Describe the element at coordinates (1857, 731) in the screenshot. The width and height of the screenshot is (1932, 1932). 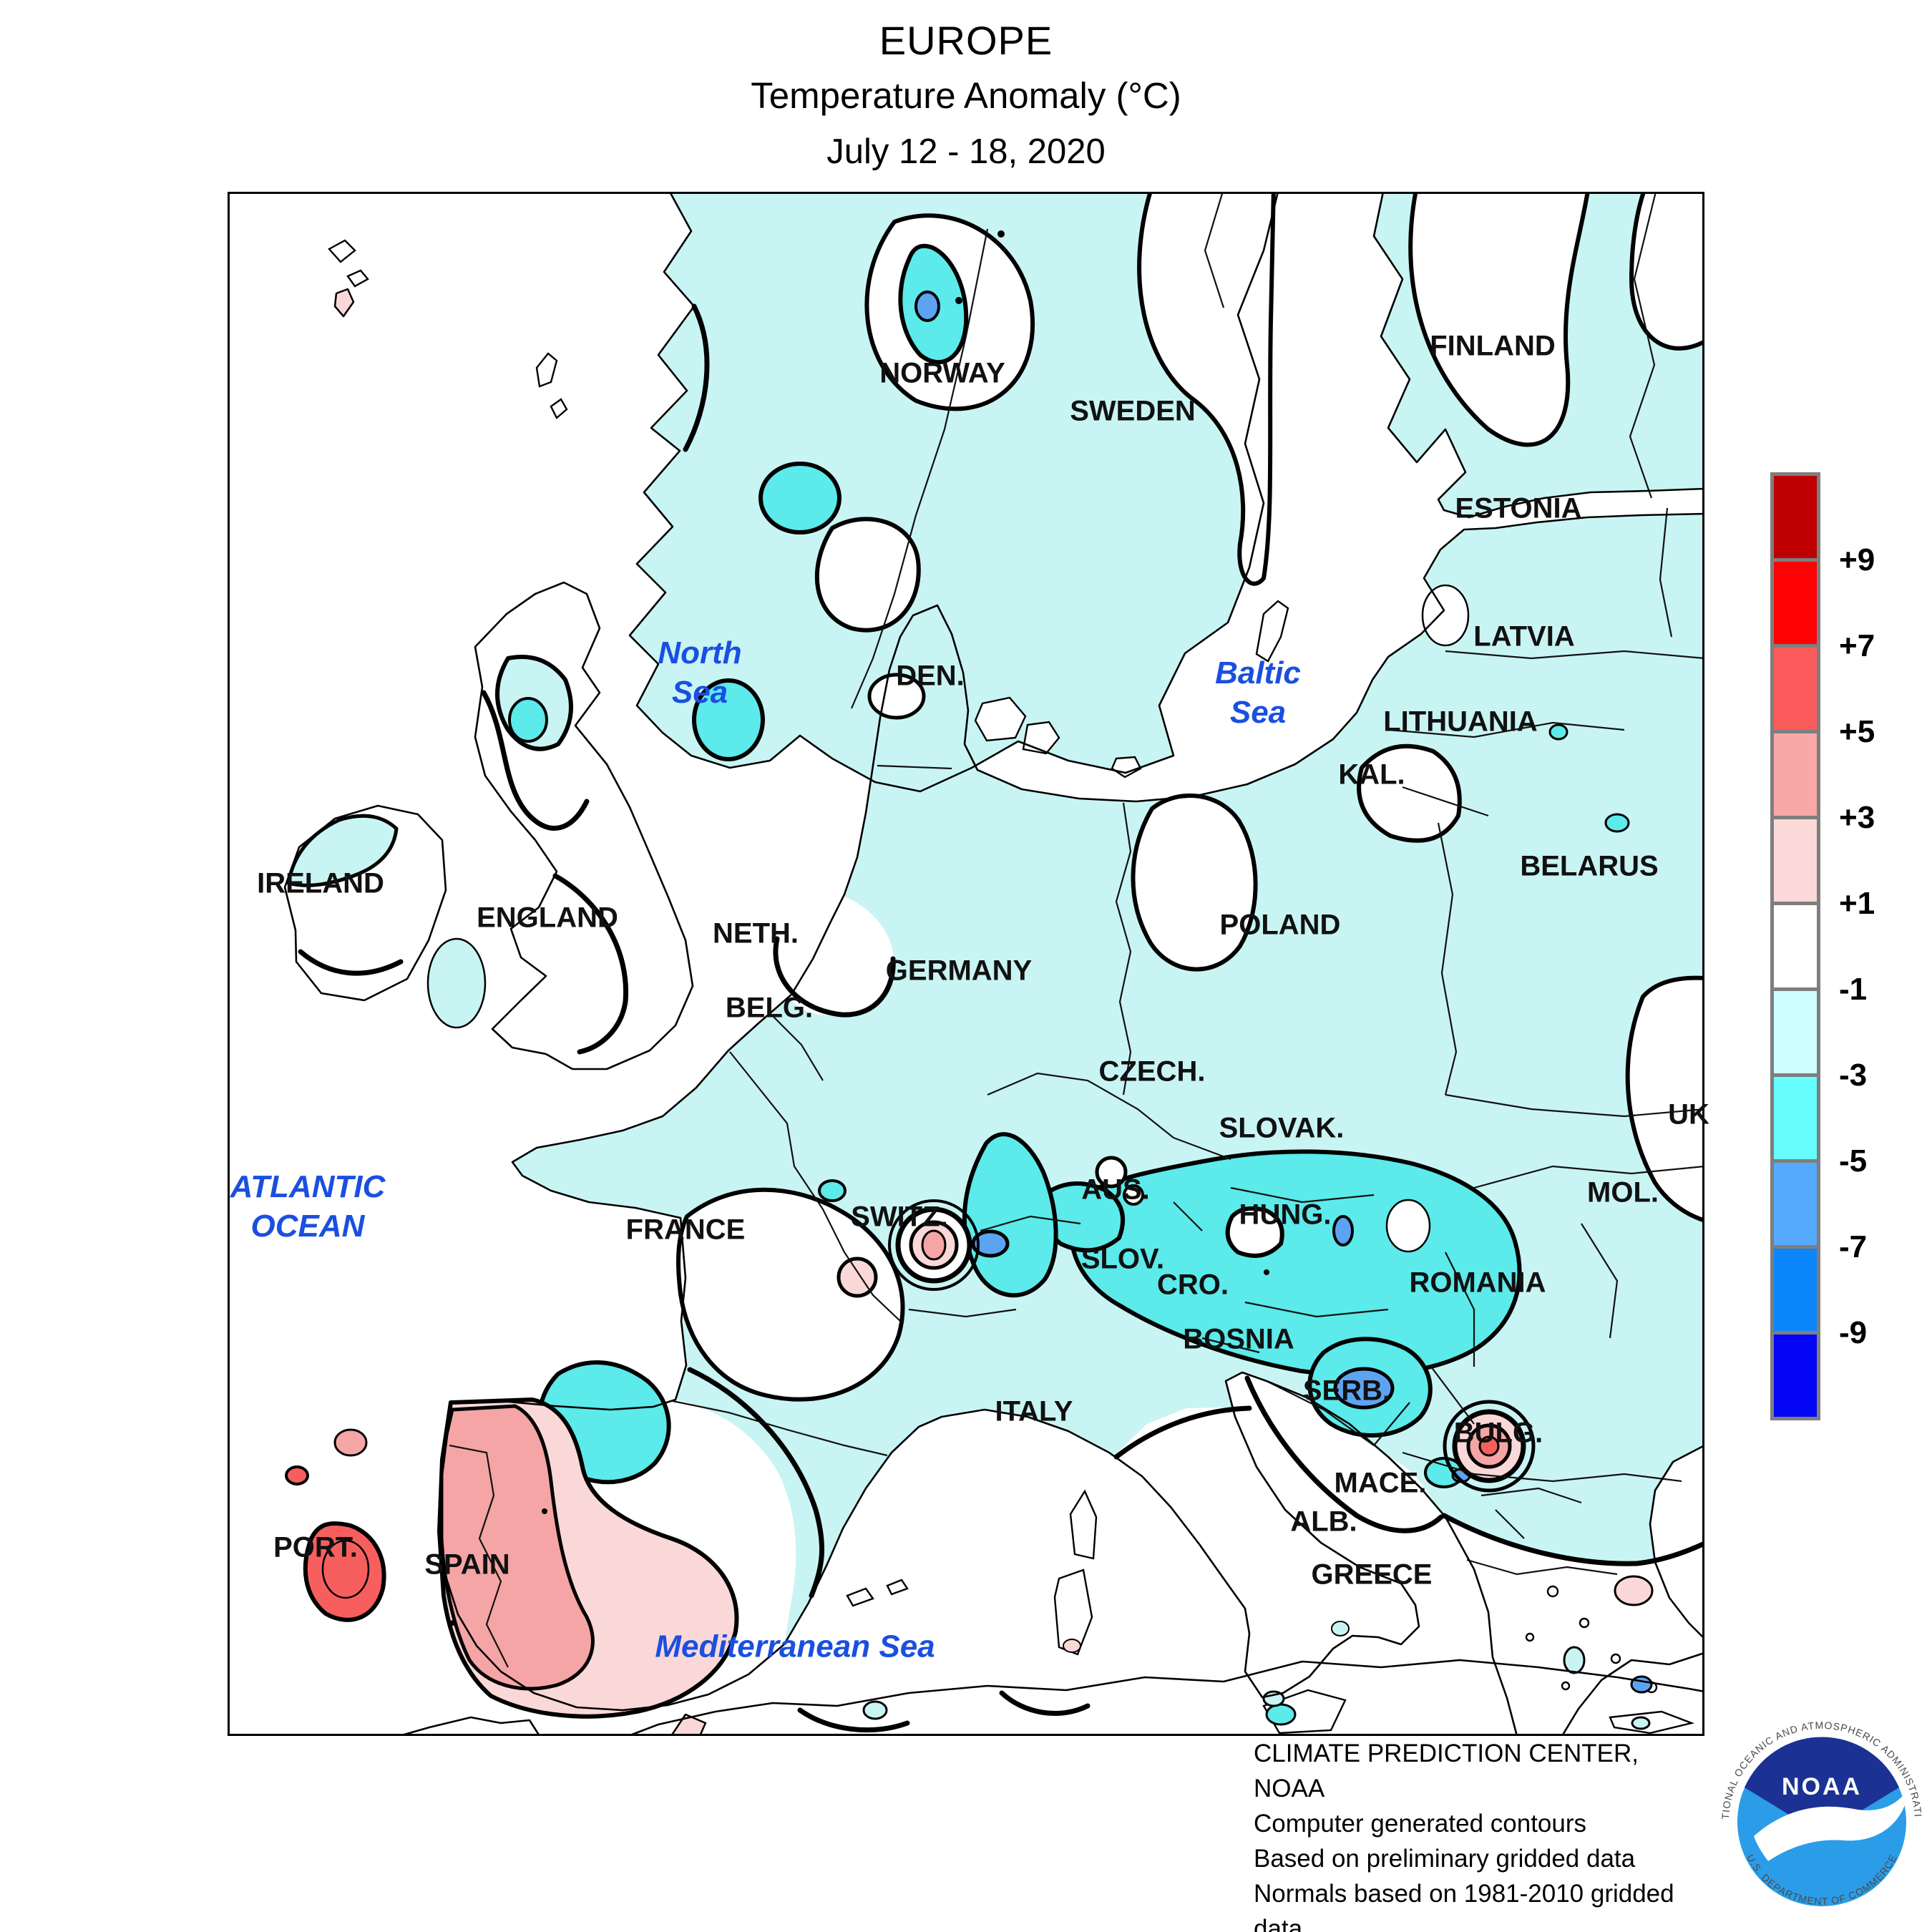
I see `legend-label-+5: +5` at that location.